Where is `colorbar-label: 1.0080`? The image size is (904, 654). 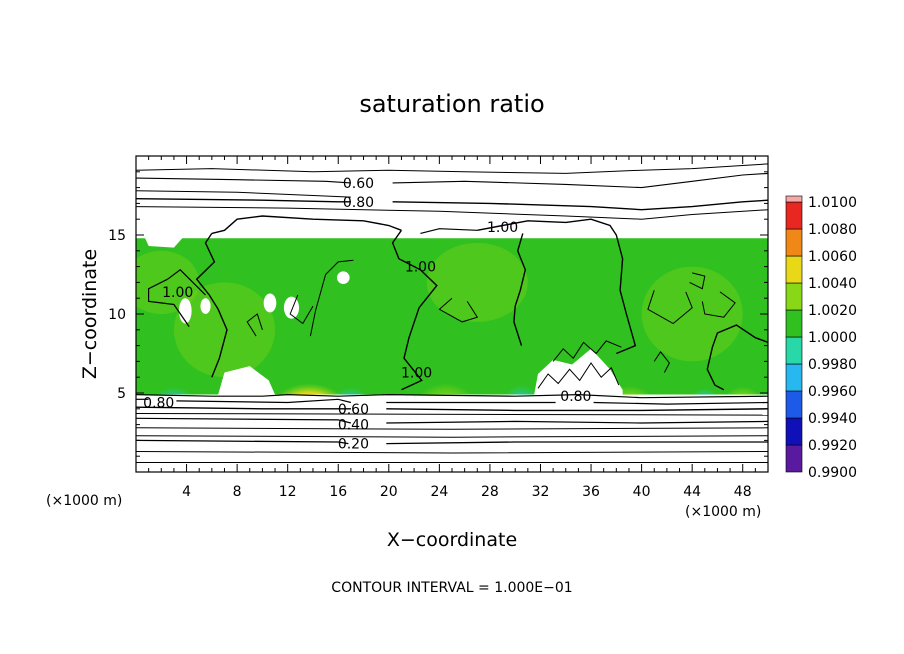
colorbar-label: 1.0080 is located at coordinates (832, 230).